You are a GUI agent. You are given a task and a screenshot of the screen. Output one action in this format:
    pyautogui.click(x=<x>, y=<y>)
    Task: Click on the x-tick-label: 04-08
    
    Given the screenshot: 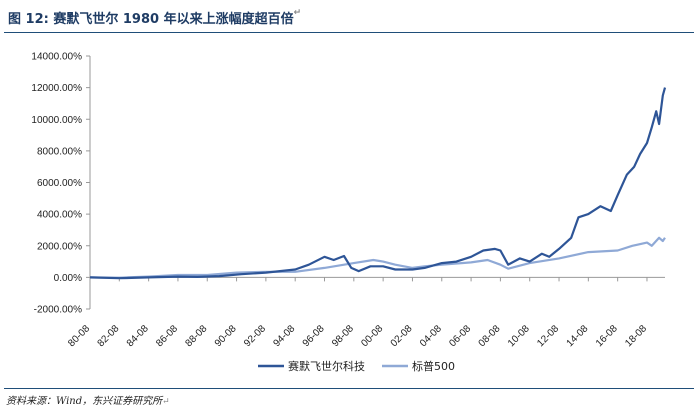 What is the action you would take?
    pyautogui.click(x=431, y=336)
    